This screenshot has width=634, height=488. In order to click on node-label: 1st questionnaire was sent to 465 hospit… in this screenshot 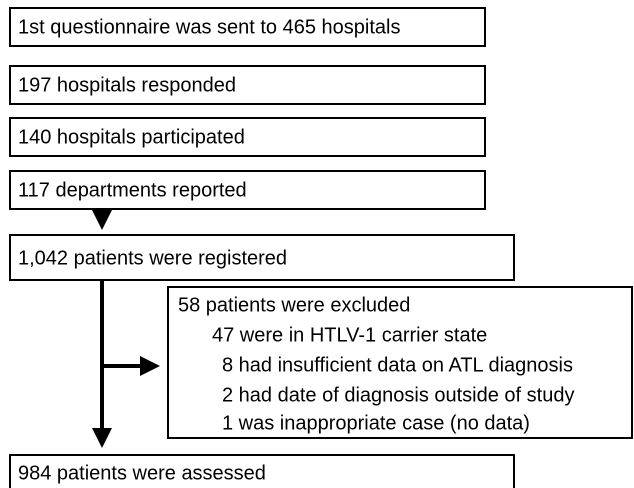, I will do `click(209, 27)`.